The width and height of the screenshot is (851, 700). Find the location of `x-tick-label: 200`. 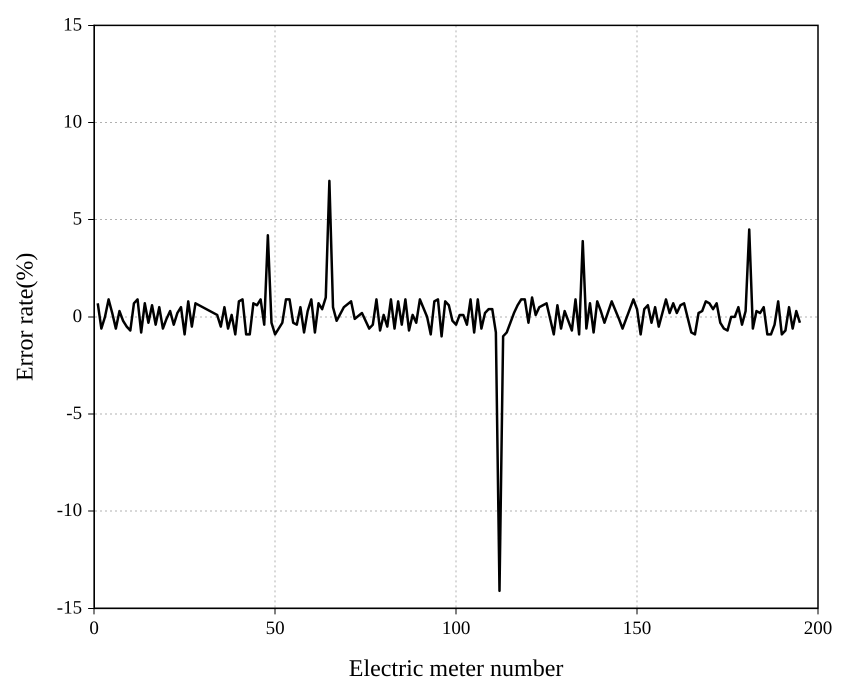

x-tick-label: 200 is located at coordinates (818, 628).